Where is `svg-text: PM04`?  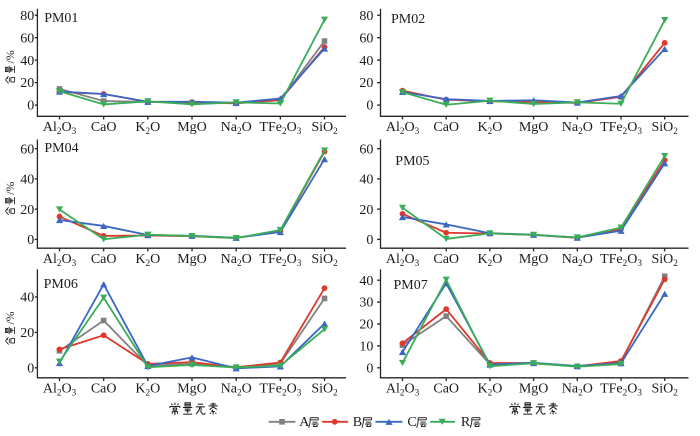 svg-text: PM04 is located at coordinates (61, 148).